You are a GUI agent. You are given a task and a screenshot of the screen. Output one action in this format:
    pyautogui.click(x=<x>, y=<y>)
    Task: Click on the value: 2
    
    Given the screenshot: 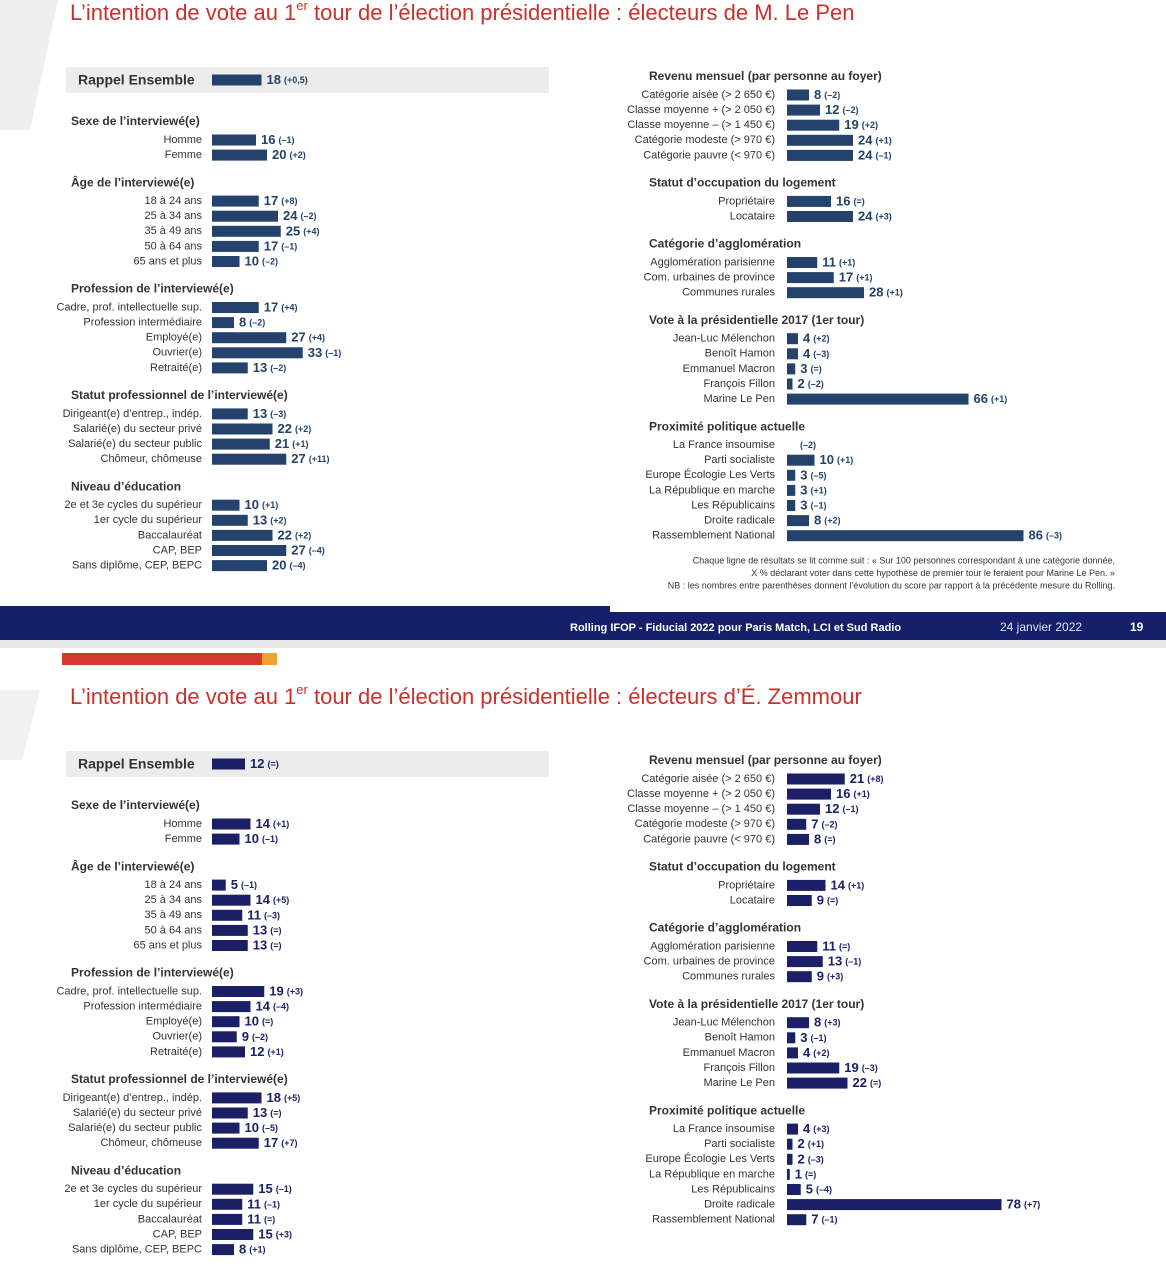 What is the action you would take?
    pyautogui.click(x=801, y=383)
    